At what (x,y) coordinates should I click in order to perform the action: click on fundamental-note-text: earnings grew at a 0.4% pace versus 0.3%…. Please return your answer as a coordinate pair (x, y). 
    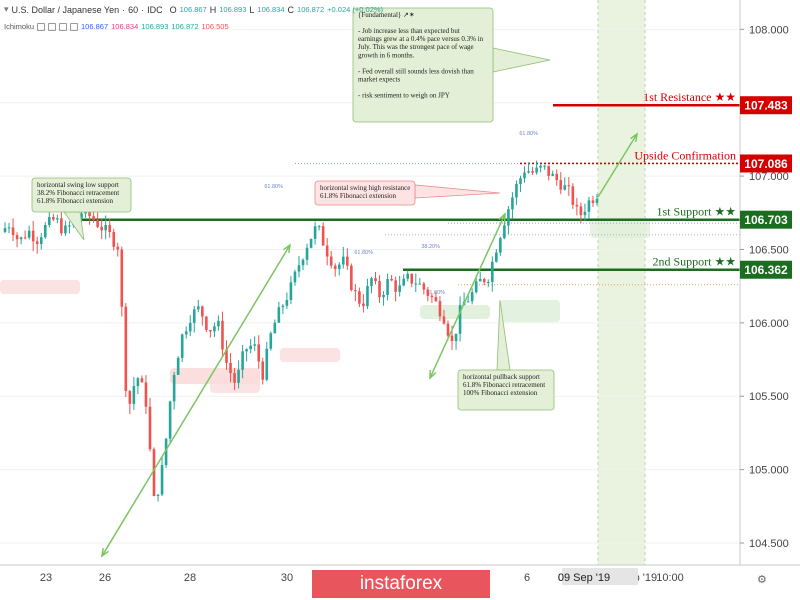
    Looking at the image, I should click on (421, 39).